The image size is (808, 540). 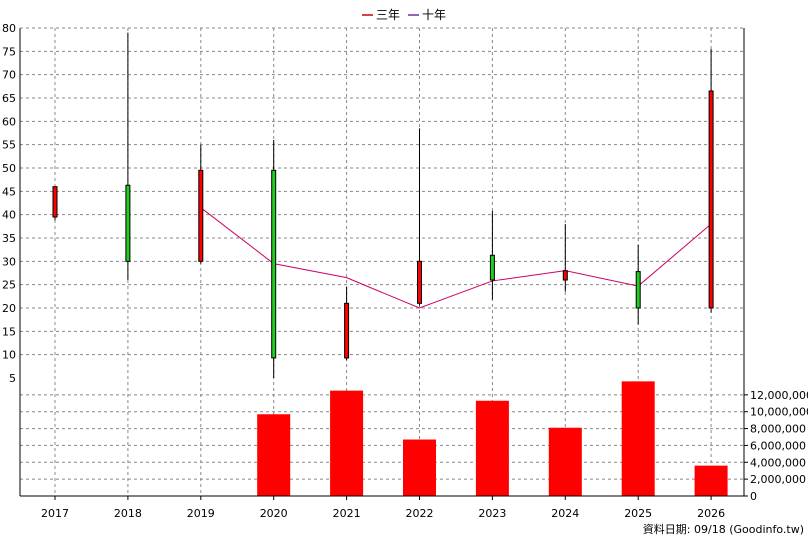 I want to click on volume-tick-label: 8,000,000, so click(x=778, y=429).